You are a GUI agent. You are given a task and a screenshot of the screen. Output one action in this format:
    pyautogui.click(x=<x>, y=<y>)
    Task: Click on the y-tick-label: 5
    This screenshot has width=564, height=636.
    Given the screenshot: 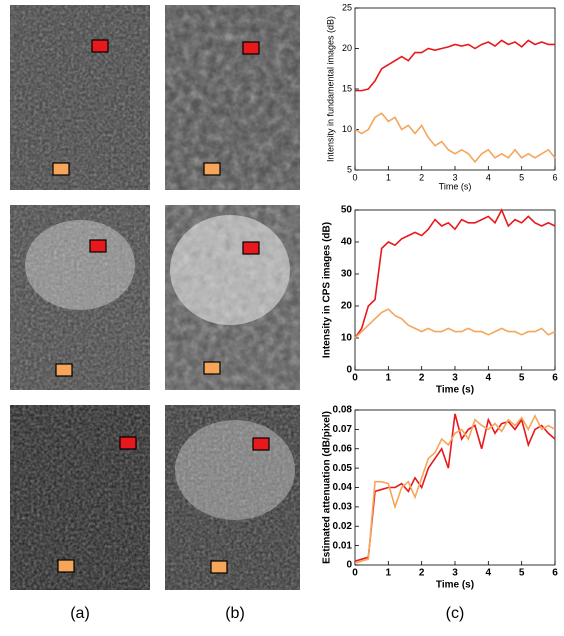 What is the action you would take?
    pyautogui.click(x=349, y=169)
    